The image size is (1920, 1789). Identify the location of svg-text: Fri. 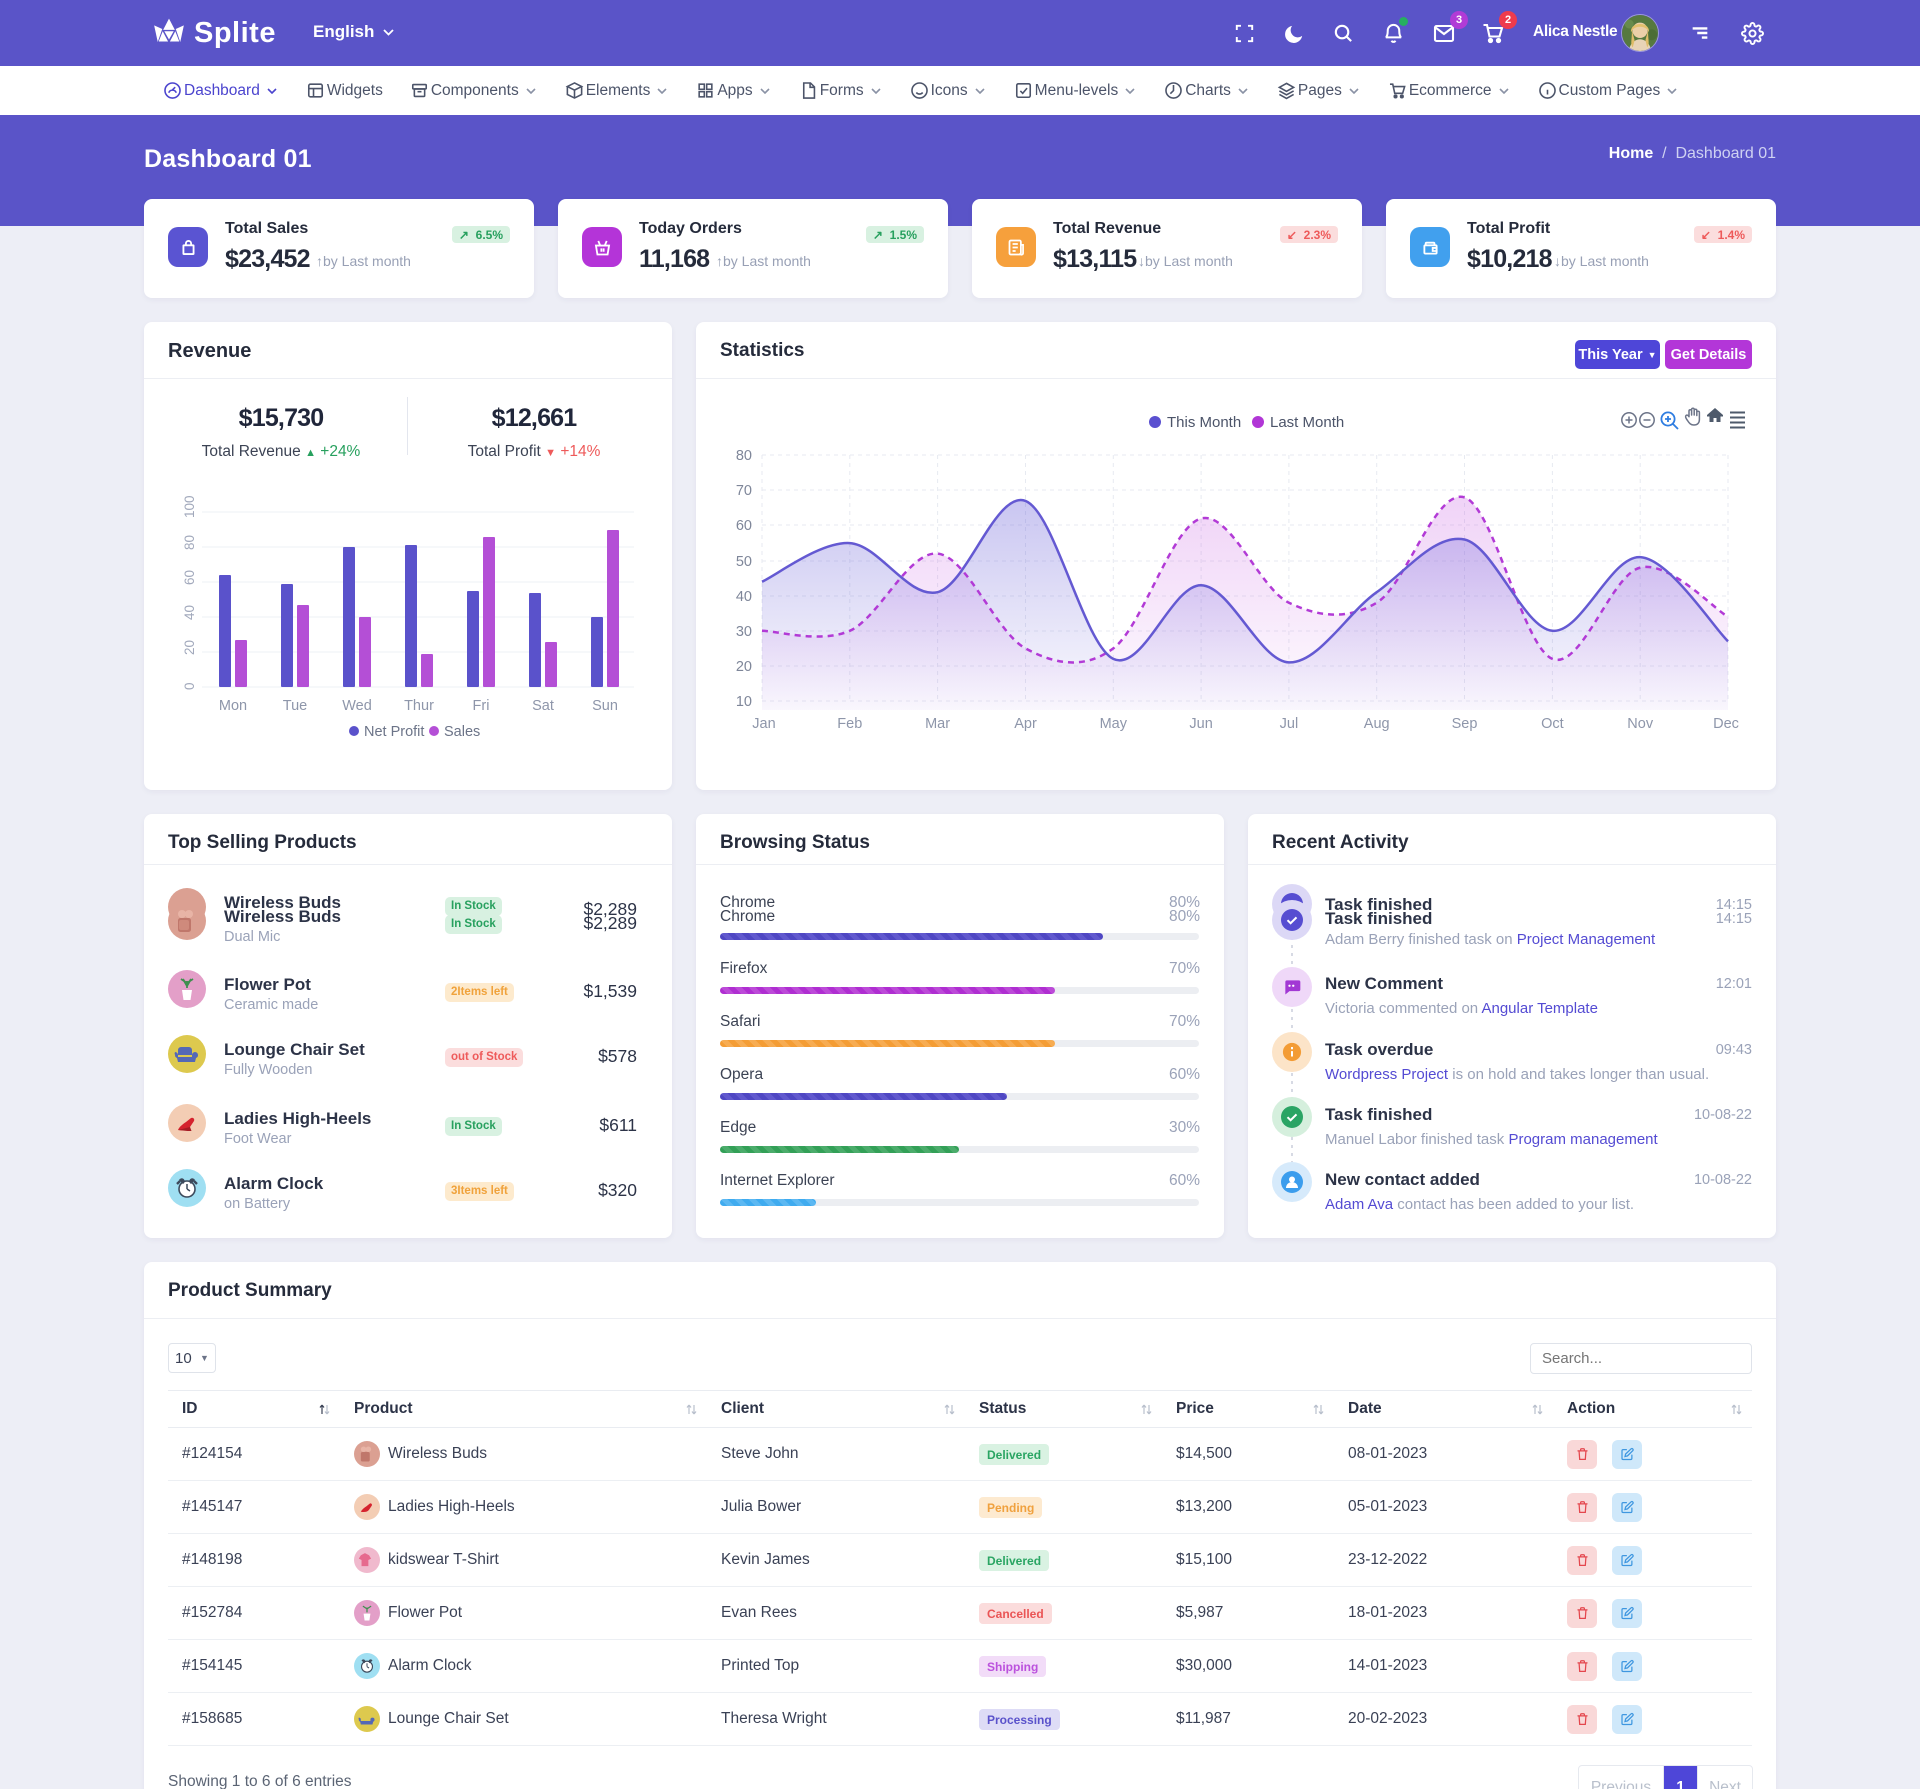
(481, 706).